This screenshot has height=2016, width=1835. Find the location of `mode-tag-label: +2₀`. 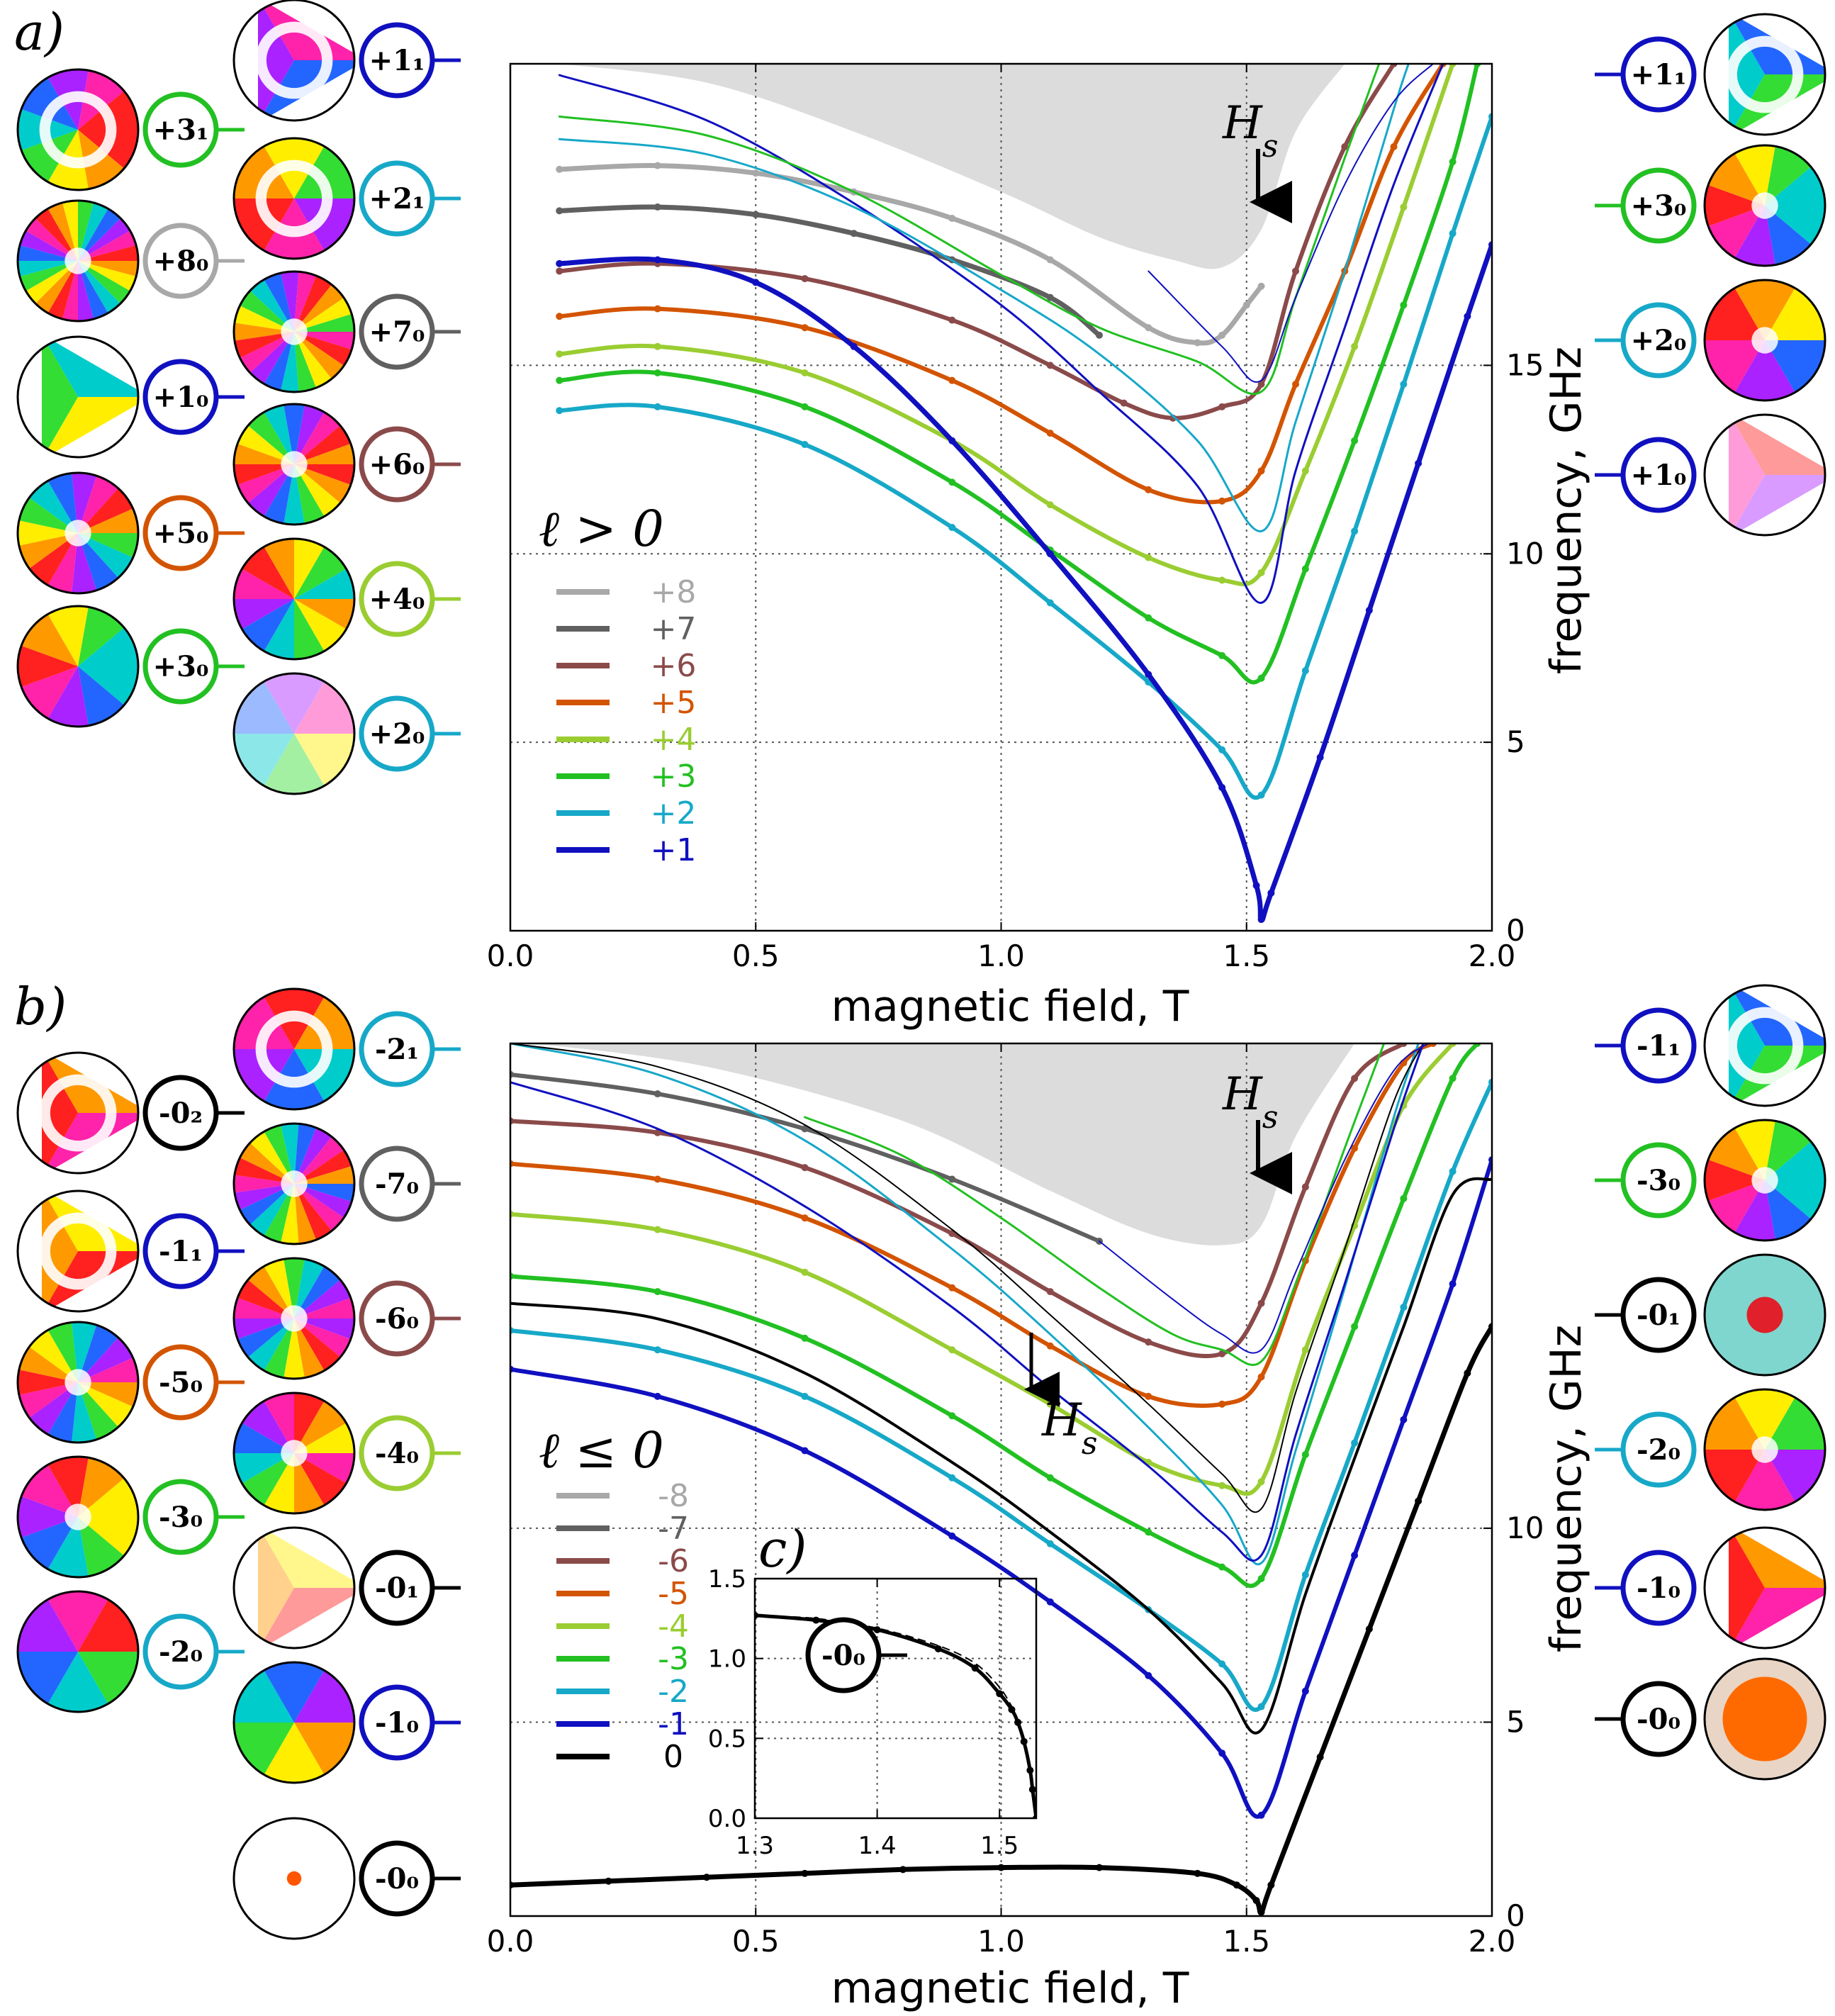

mode-tag-label: +2₀ is located at coordinates (397, 734).